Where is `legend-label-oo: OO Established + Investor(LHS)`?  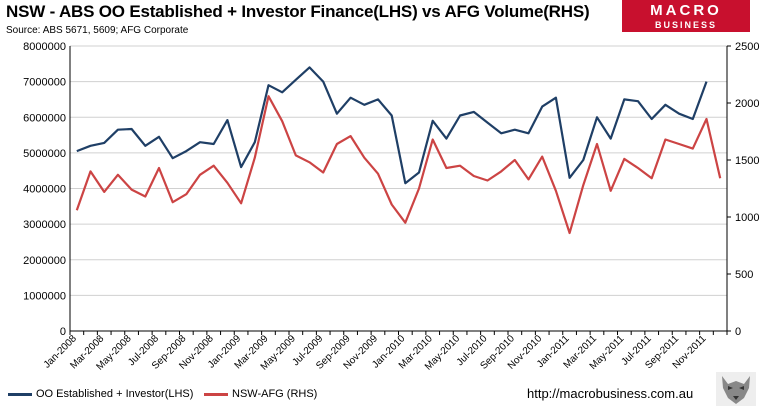
legend-label-oo: OO Established + Investor(LHS) is located at coordinates (115, 394).